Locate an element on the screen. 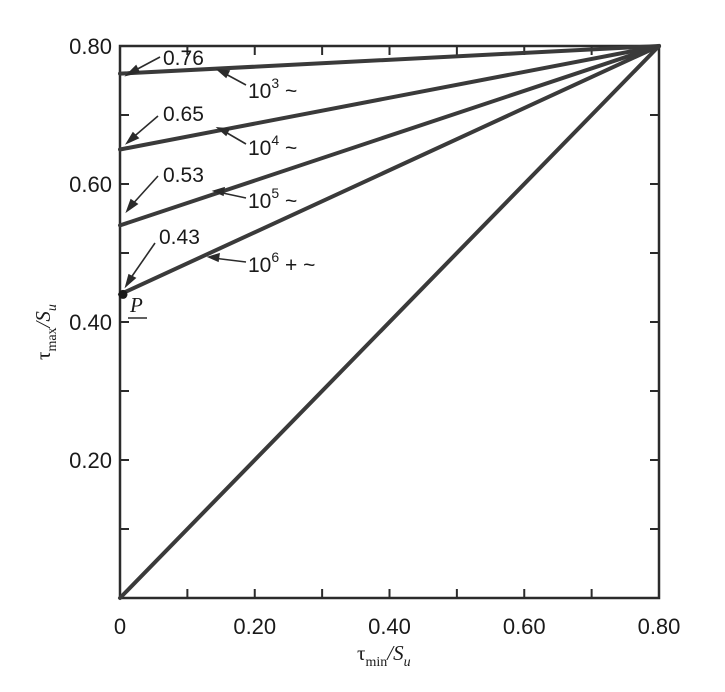  x-tick-label-4: 0.80 is located at coordinates (659, 626).